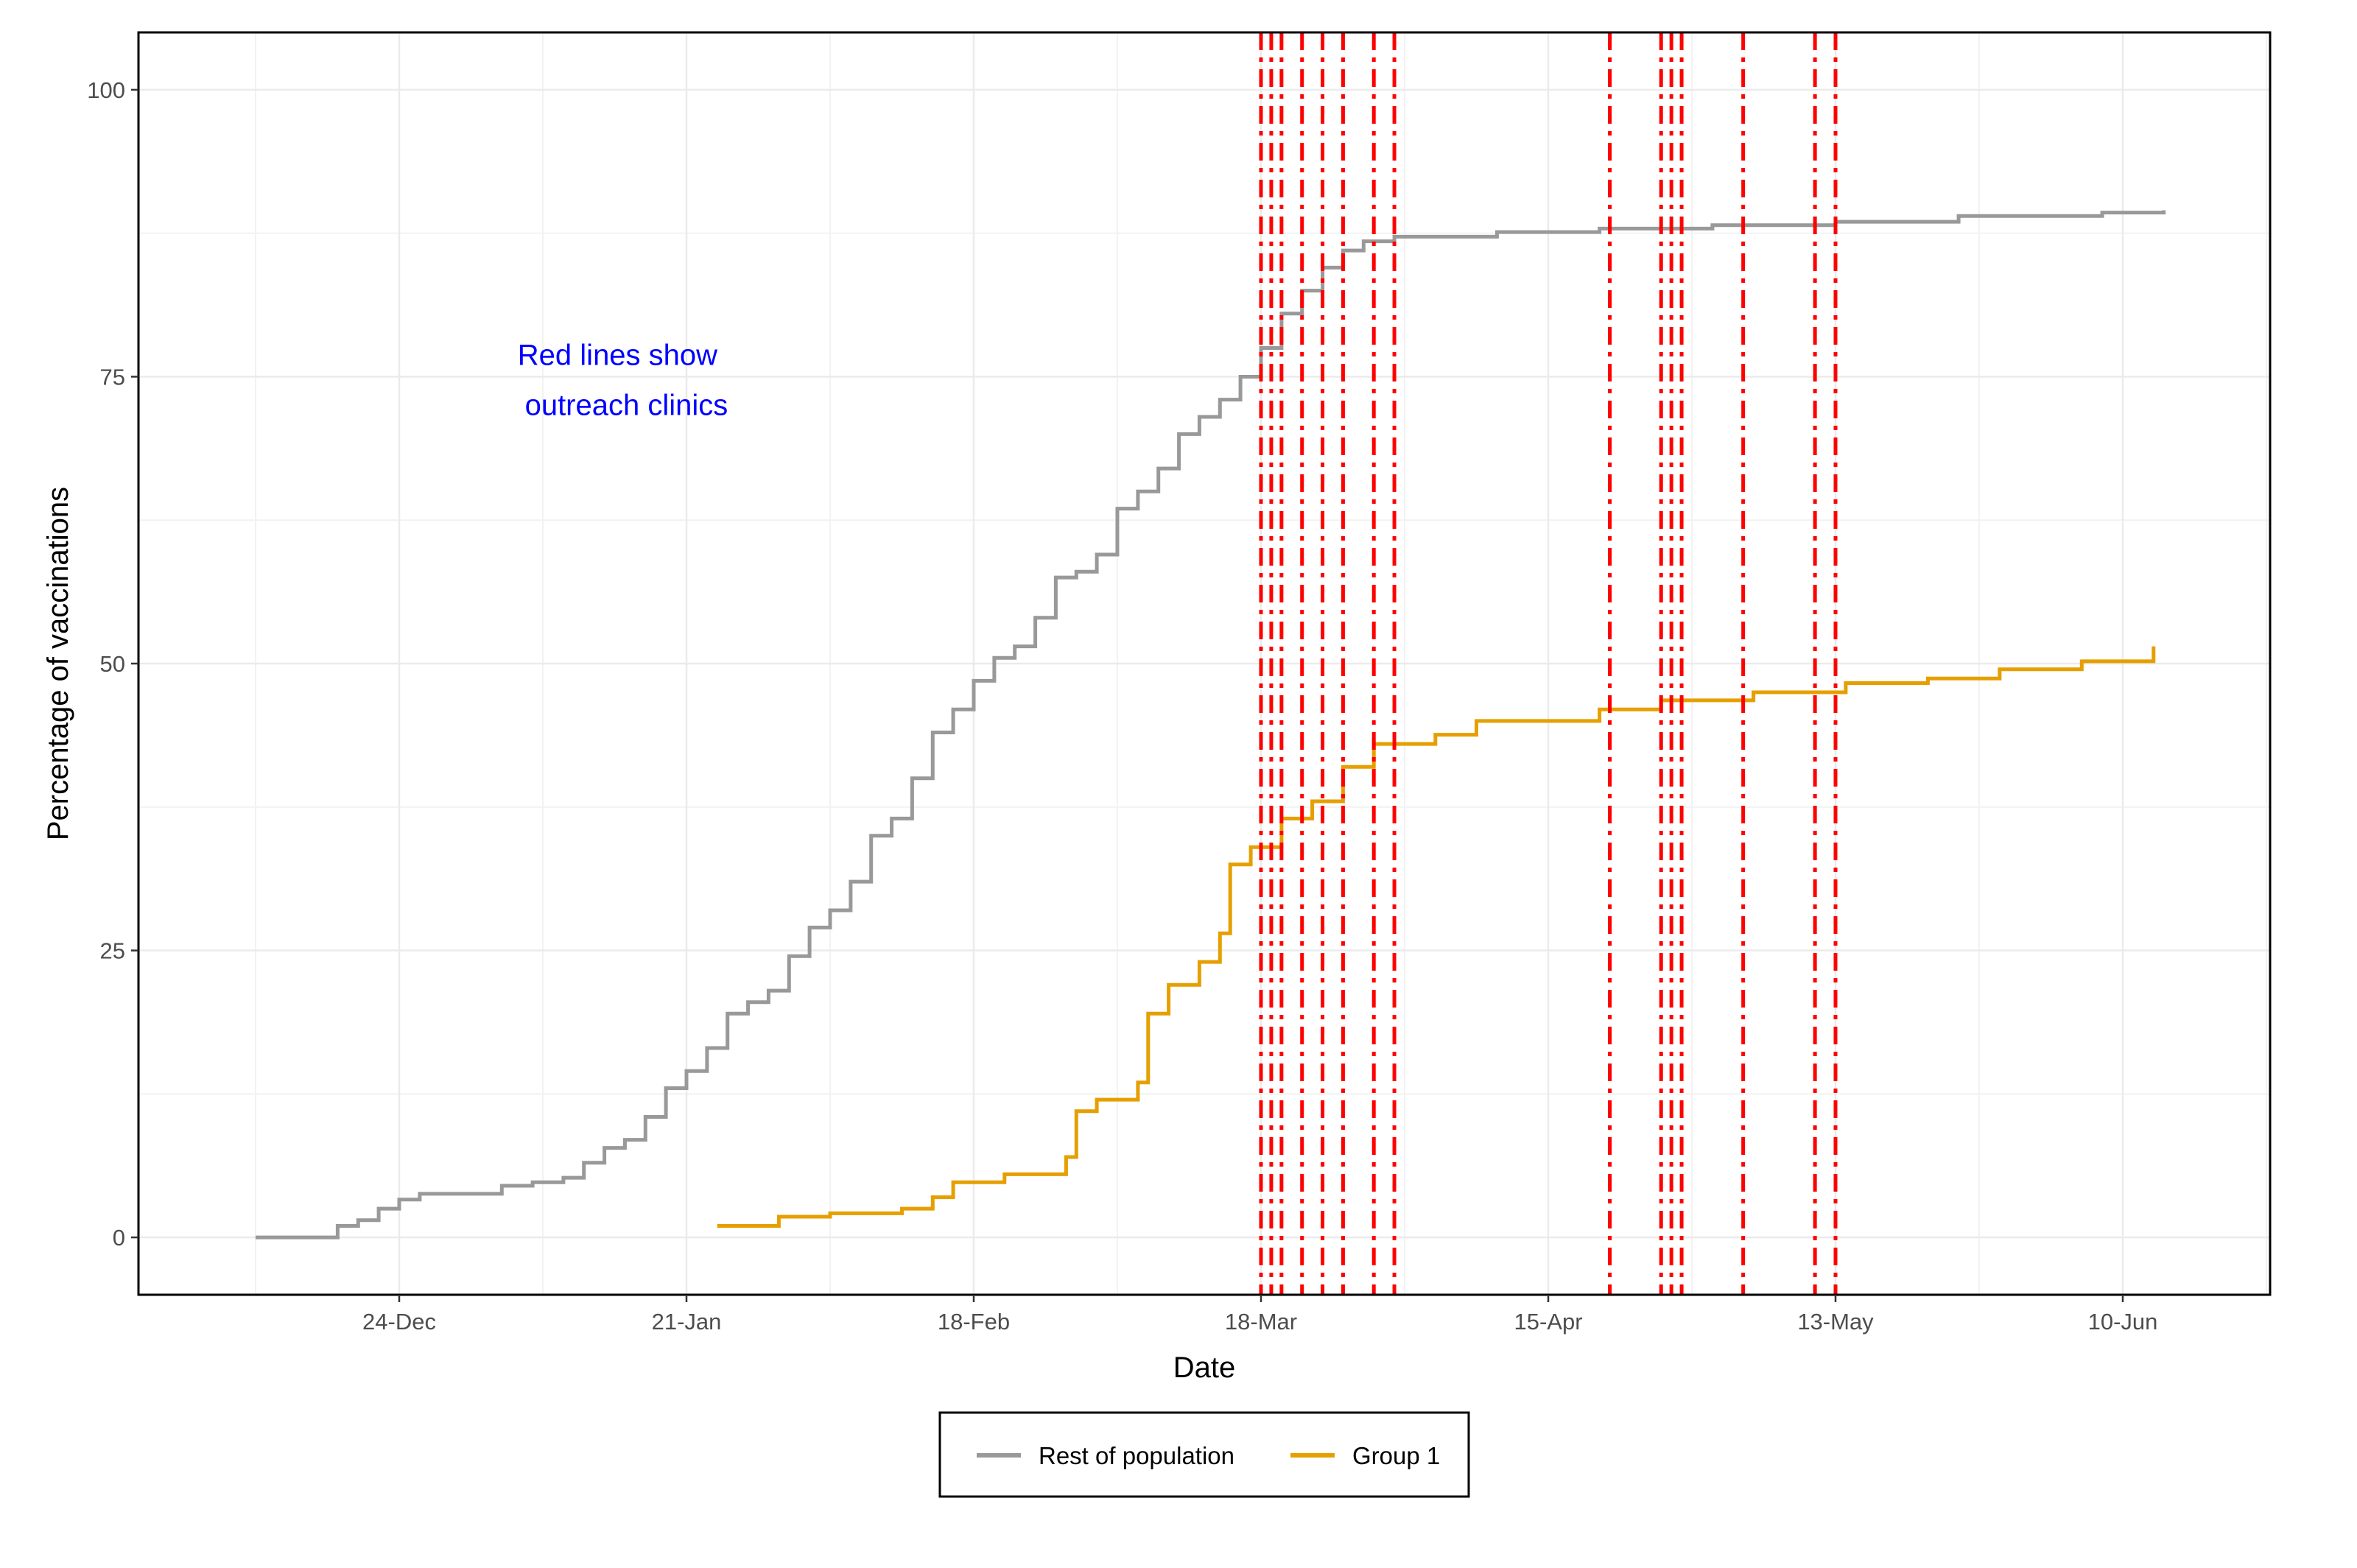  Describe the element at coordinates (106, 90) in the screenshot. I see `y-tick-label: 100` at that location.